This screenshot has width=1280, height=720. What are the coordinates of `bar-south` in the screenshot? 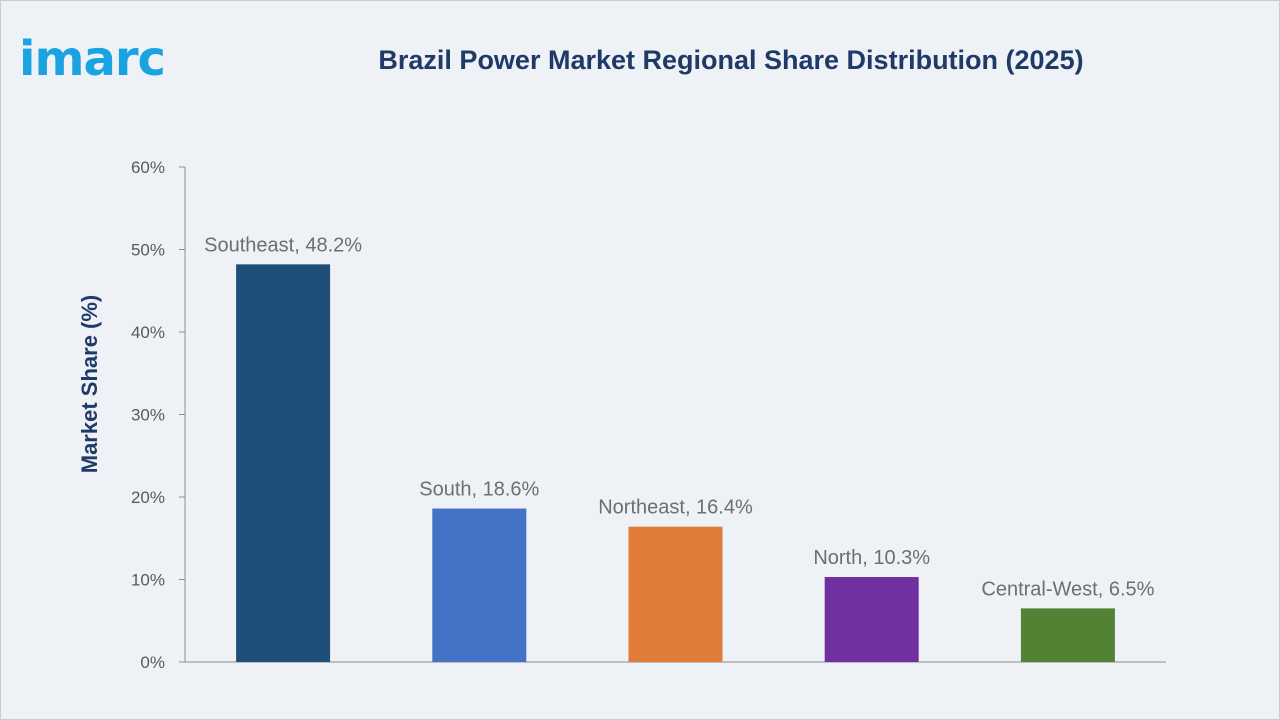 It's located at (479, 585).